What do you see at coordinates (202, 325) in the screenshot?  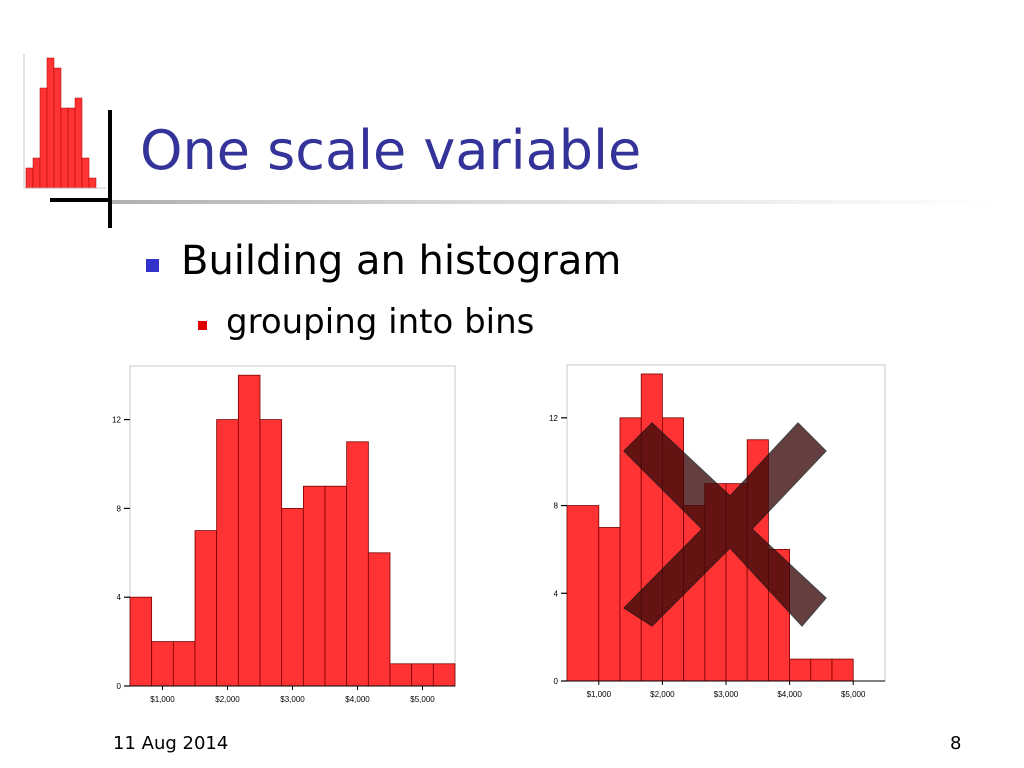 I see `bullet-marker-level2` at bounding box center [202, 325].